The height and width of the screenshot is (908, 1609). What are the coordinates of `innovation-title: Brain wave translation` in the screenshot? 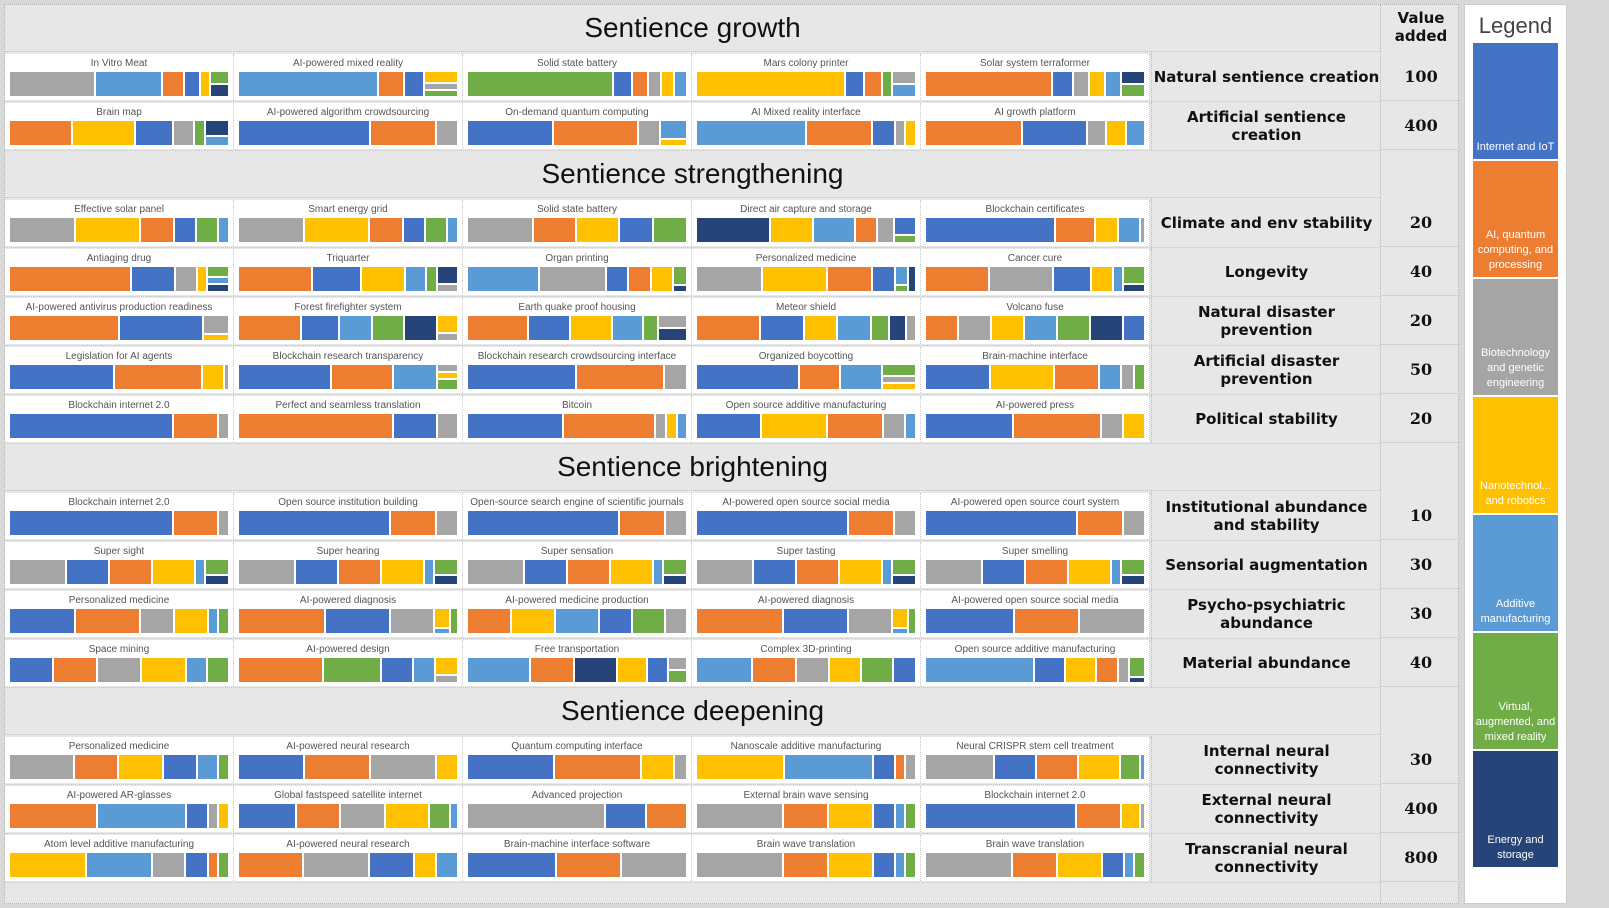 It's located at (806, 844).